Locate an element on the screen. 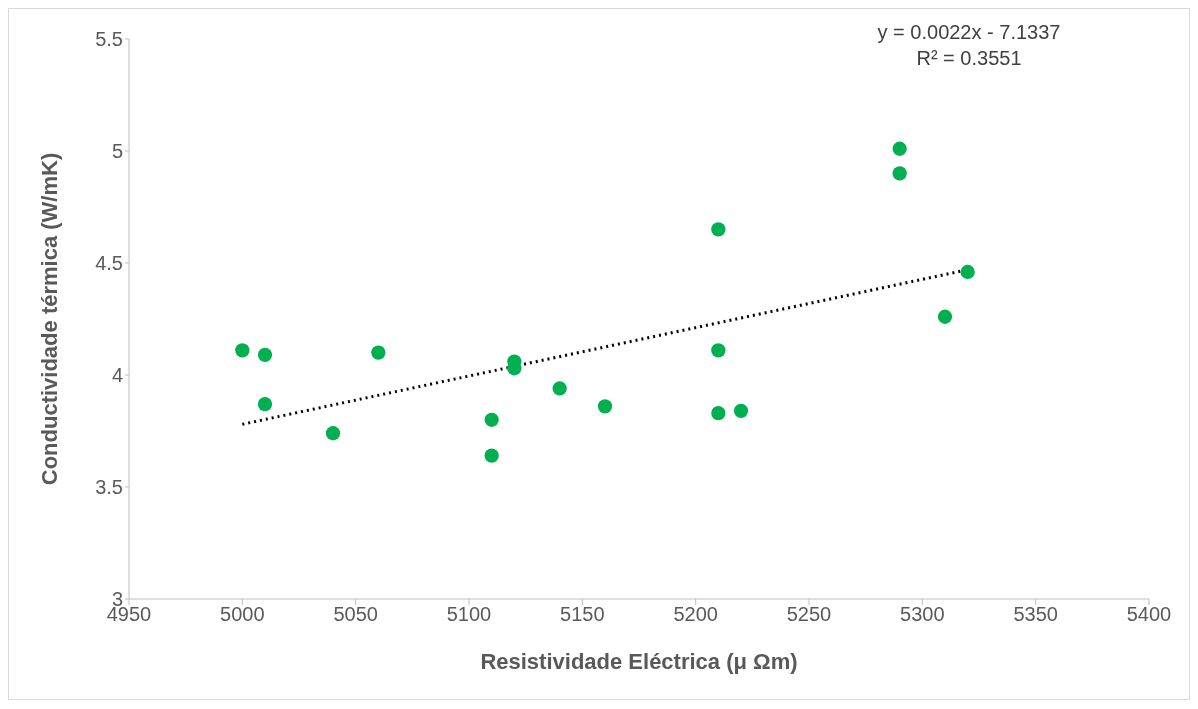 This screenshot has height=709, width=1198. x-tick-label: 5300 is located at coordinates (922, 614).